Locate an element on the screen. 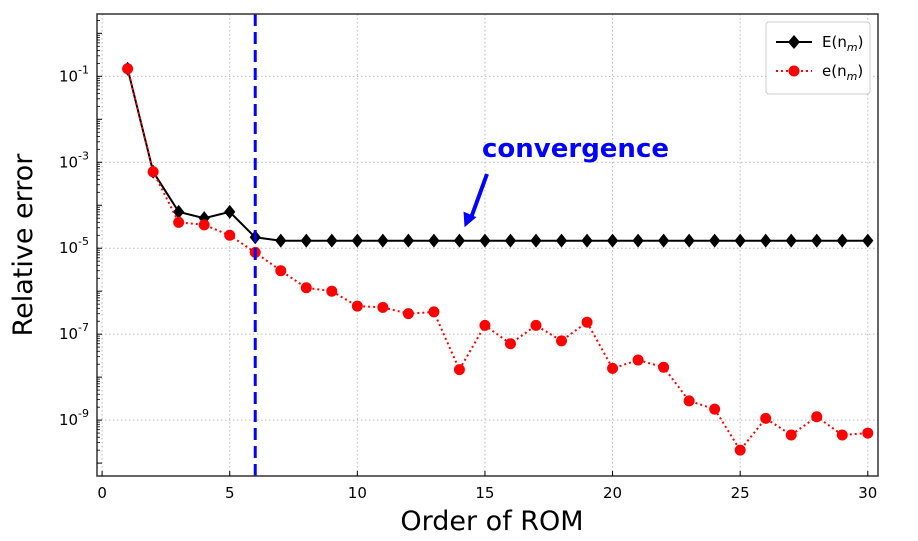 This screenshot has width=918, height=541. x-tick-label: 15 is located at coordinates (484, 493).